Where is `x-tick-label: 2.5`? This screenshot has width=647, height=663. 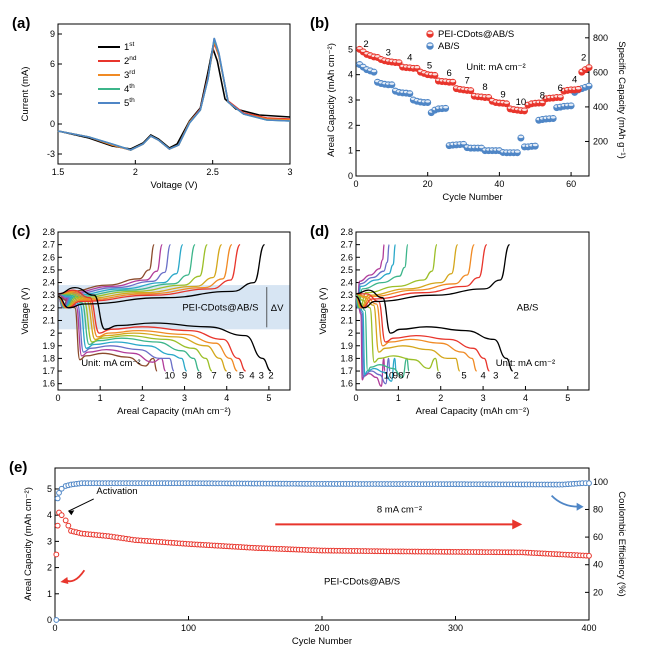 x-tick-label: 2.5 is located at coordinates (212, 172).